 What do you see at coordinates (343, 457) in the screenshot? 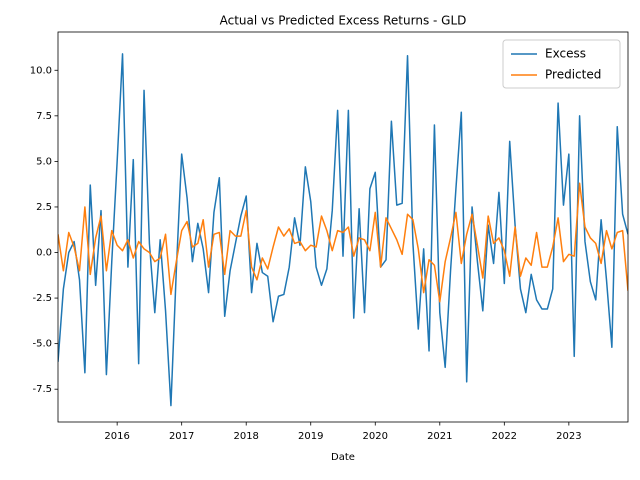
I see `x-axis-label: Date` at bounding box center [343, 457].